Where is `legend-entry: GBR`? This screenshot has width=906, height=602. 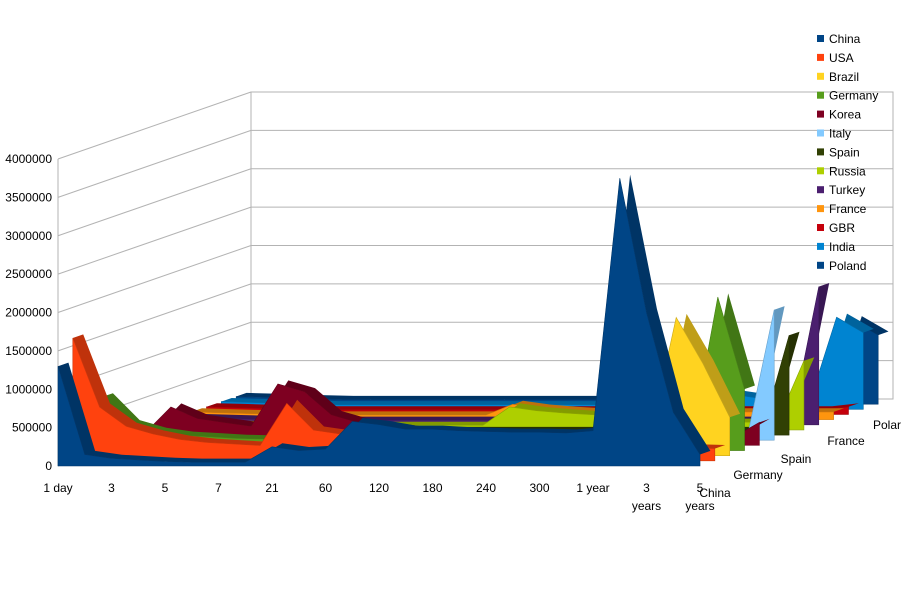
legend-entry: GBR is located at coordinates (842, 228).